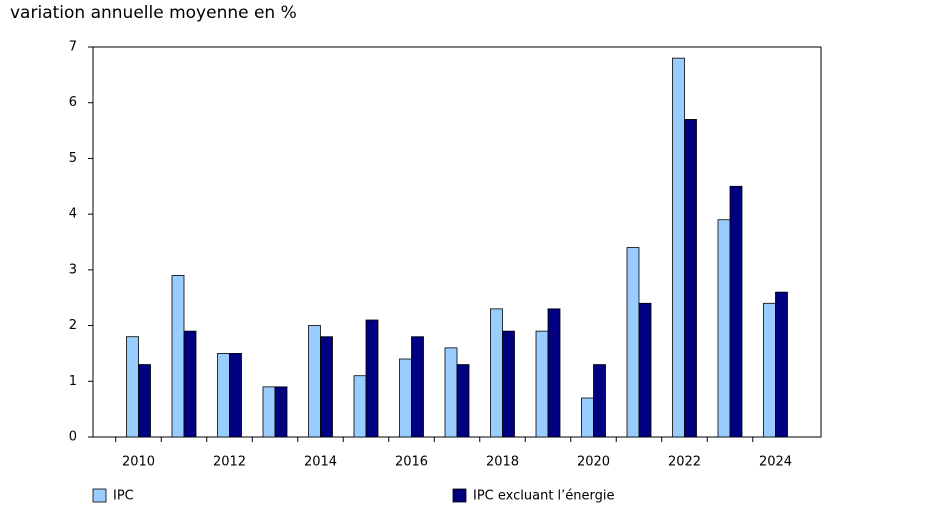 The width and height of the screenshot is (926, 524). Describe the element at coordinates (73, 158) in the screenshot. I see `y-tick-label: 5` at that location.